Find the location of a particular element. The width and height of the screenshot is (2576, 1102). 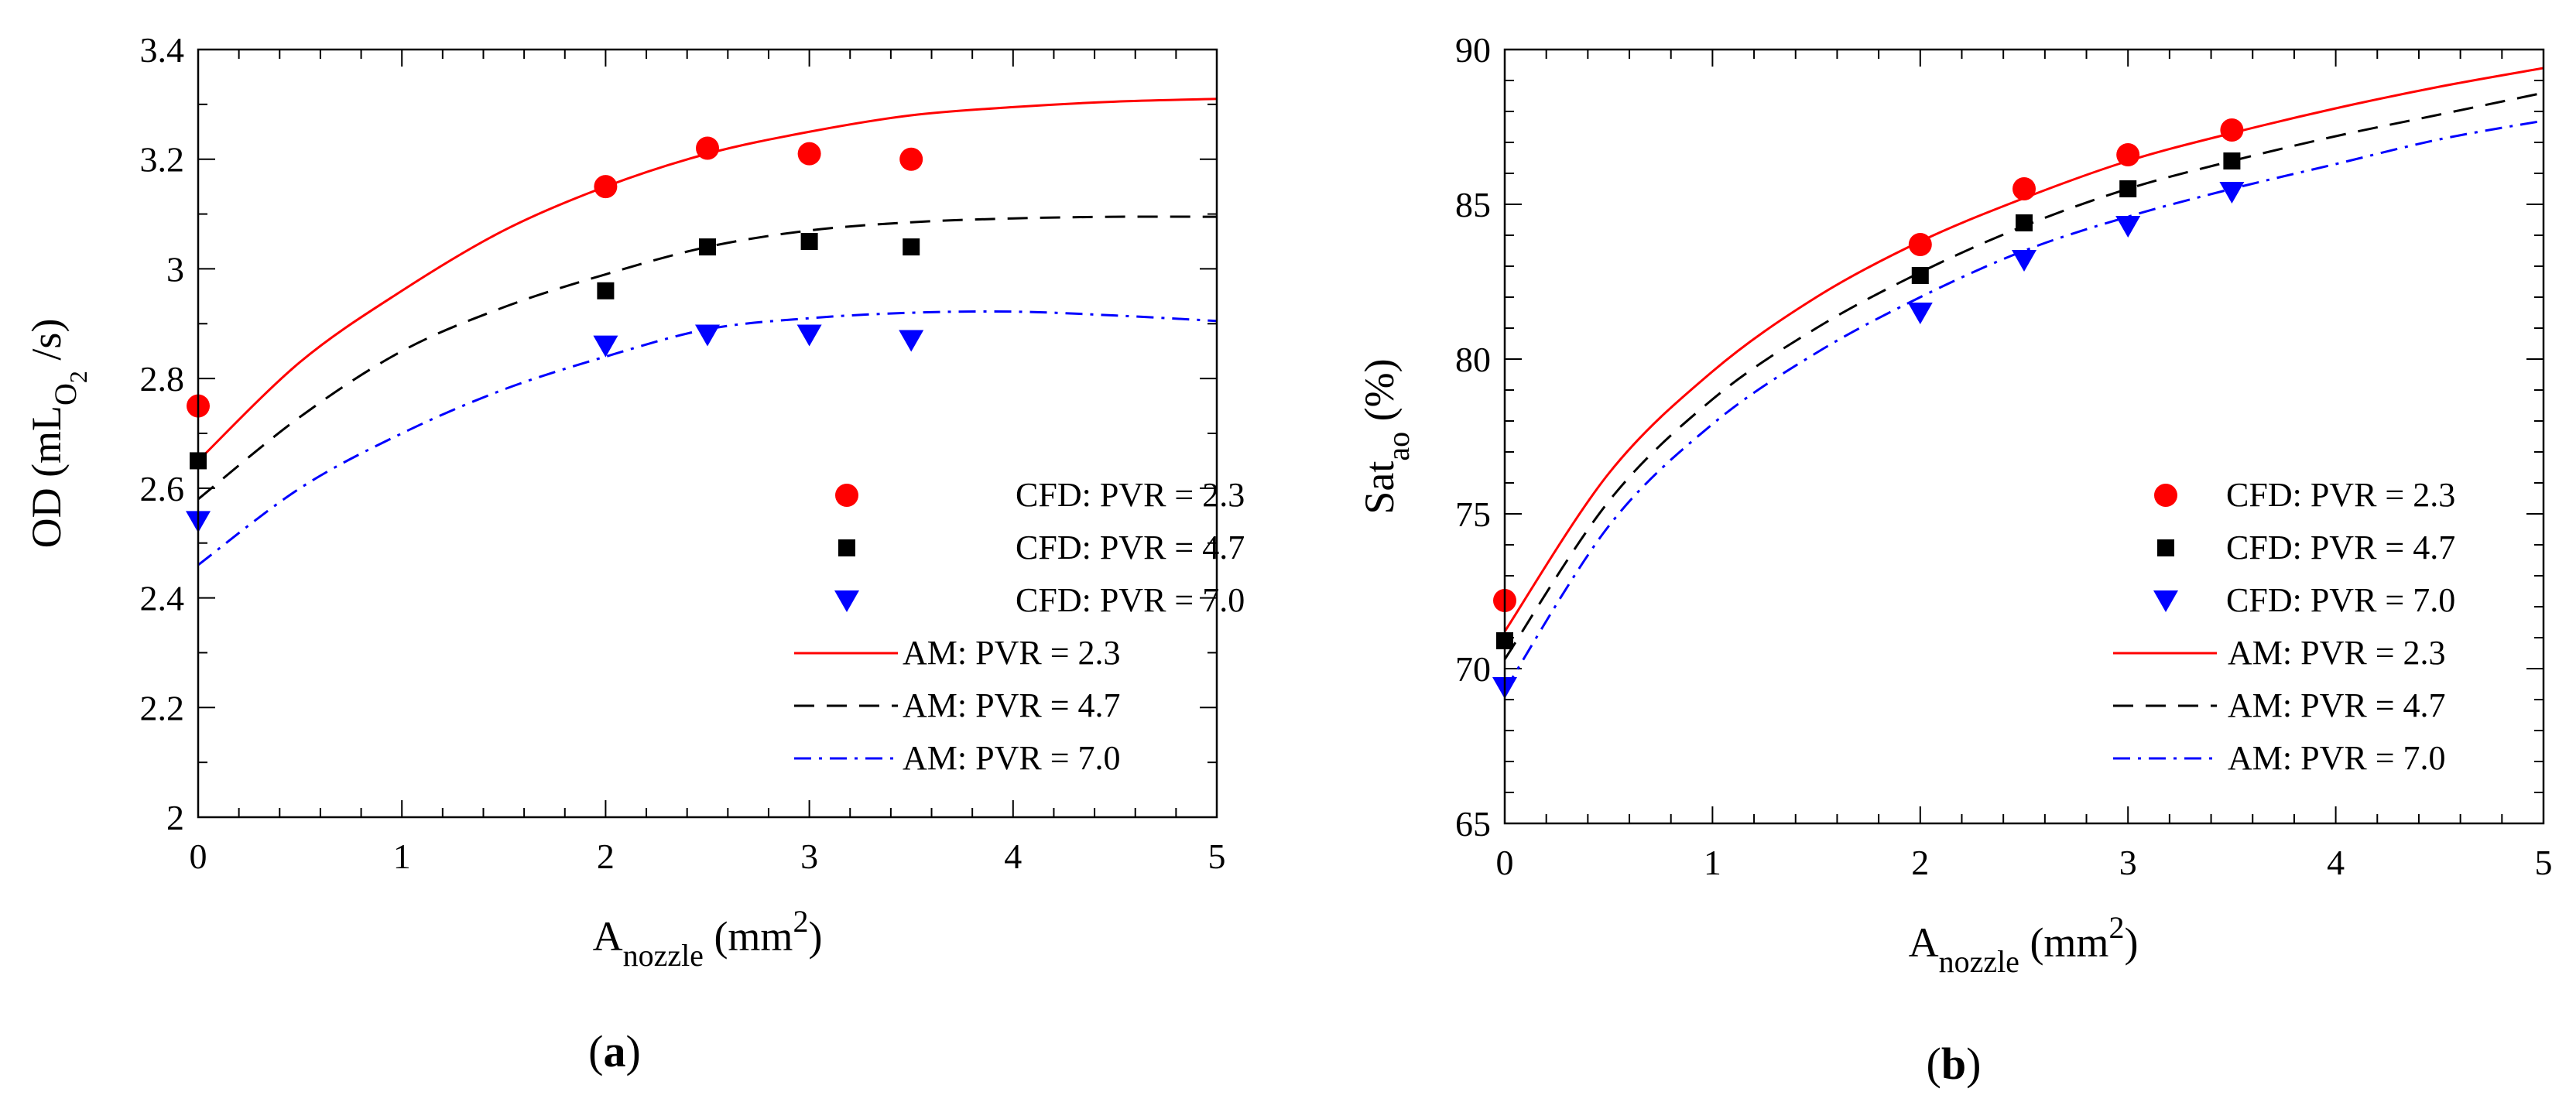

y-axis-label: OD (mLO2 /s) is located at coordinates (58, 434).